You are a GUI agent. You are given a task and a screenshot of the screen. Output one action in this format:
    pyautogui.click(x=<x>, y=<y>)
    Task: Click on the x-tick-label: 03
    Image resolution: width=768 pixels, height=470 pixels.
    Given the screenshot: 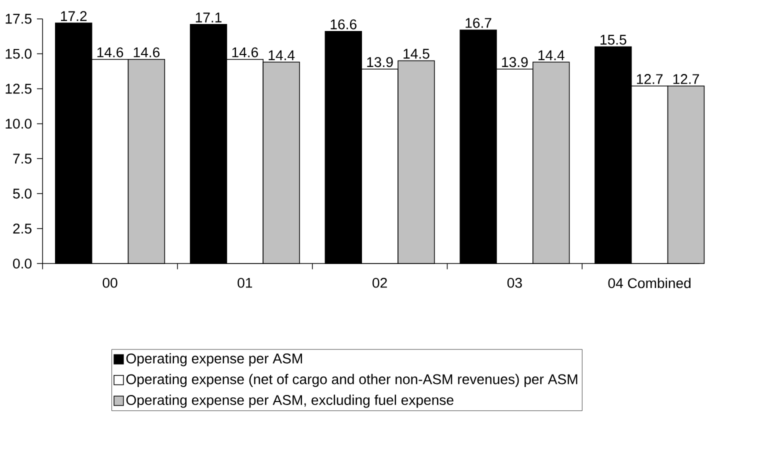 What is the action you would take?
    pyautogui.click(x=514, y=283)
    